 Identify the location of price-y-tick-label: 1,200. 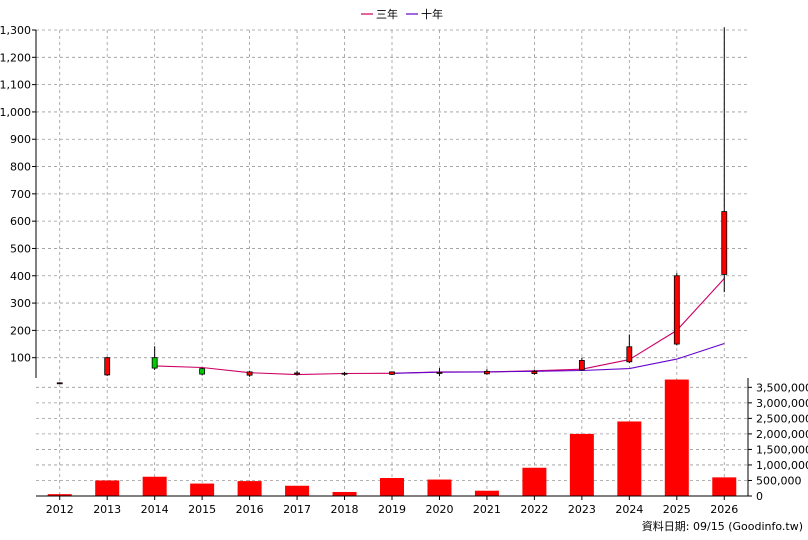
(15, 57).